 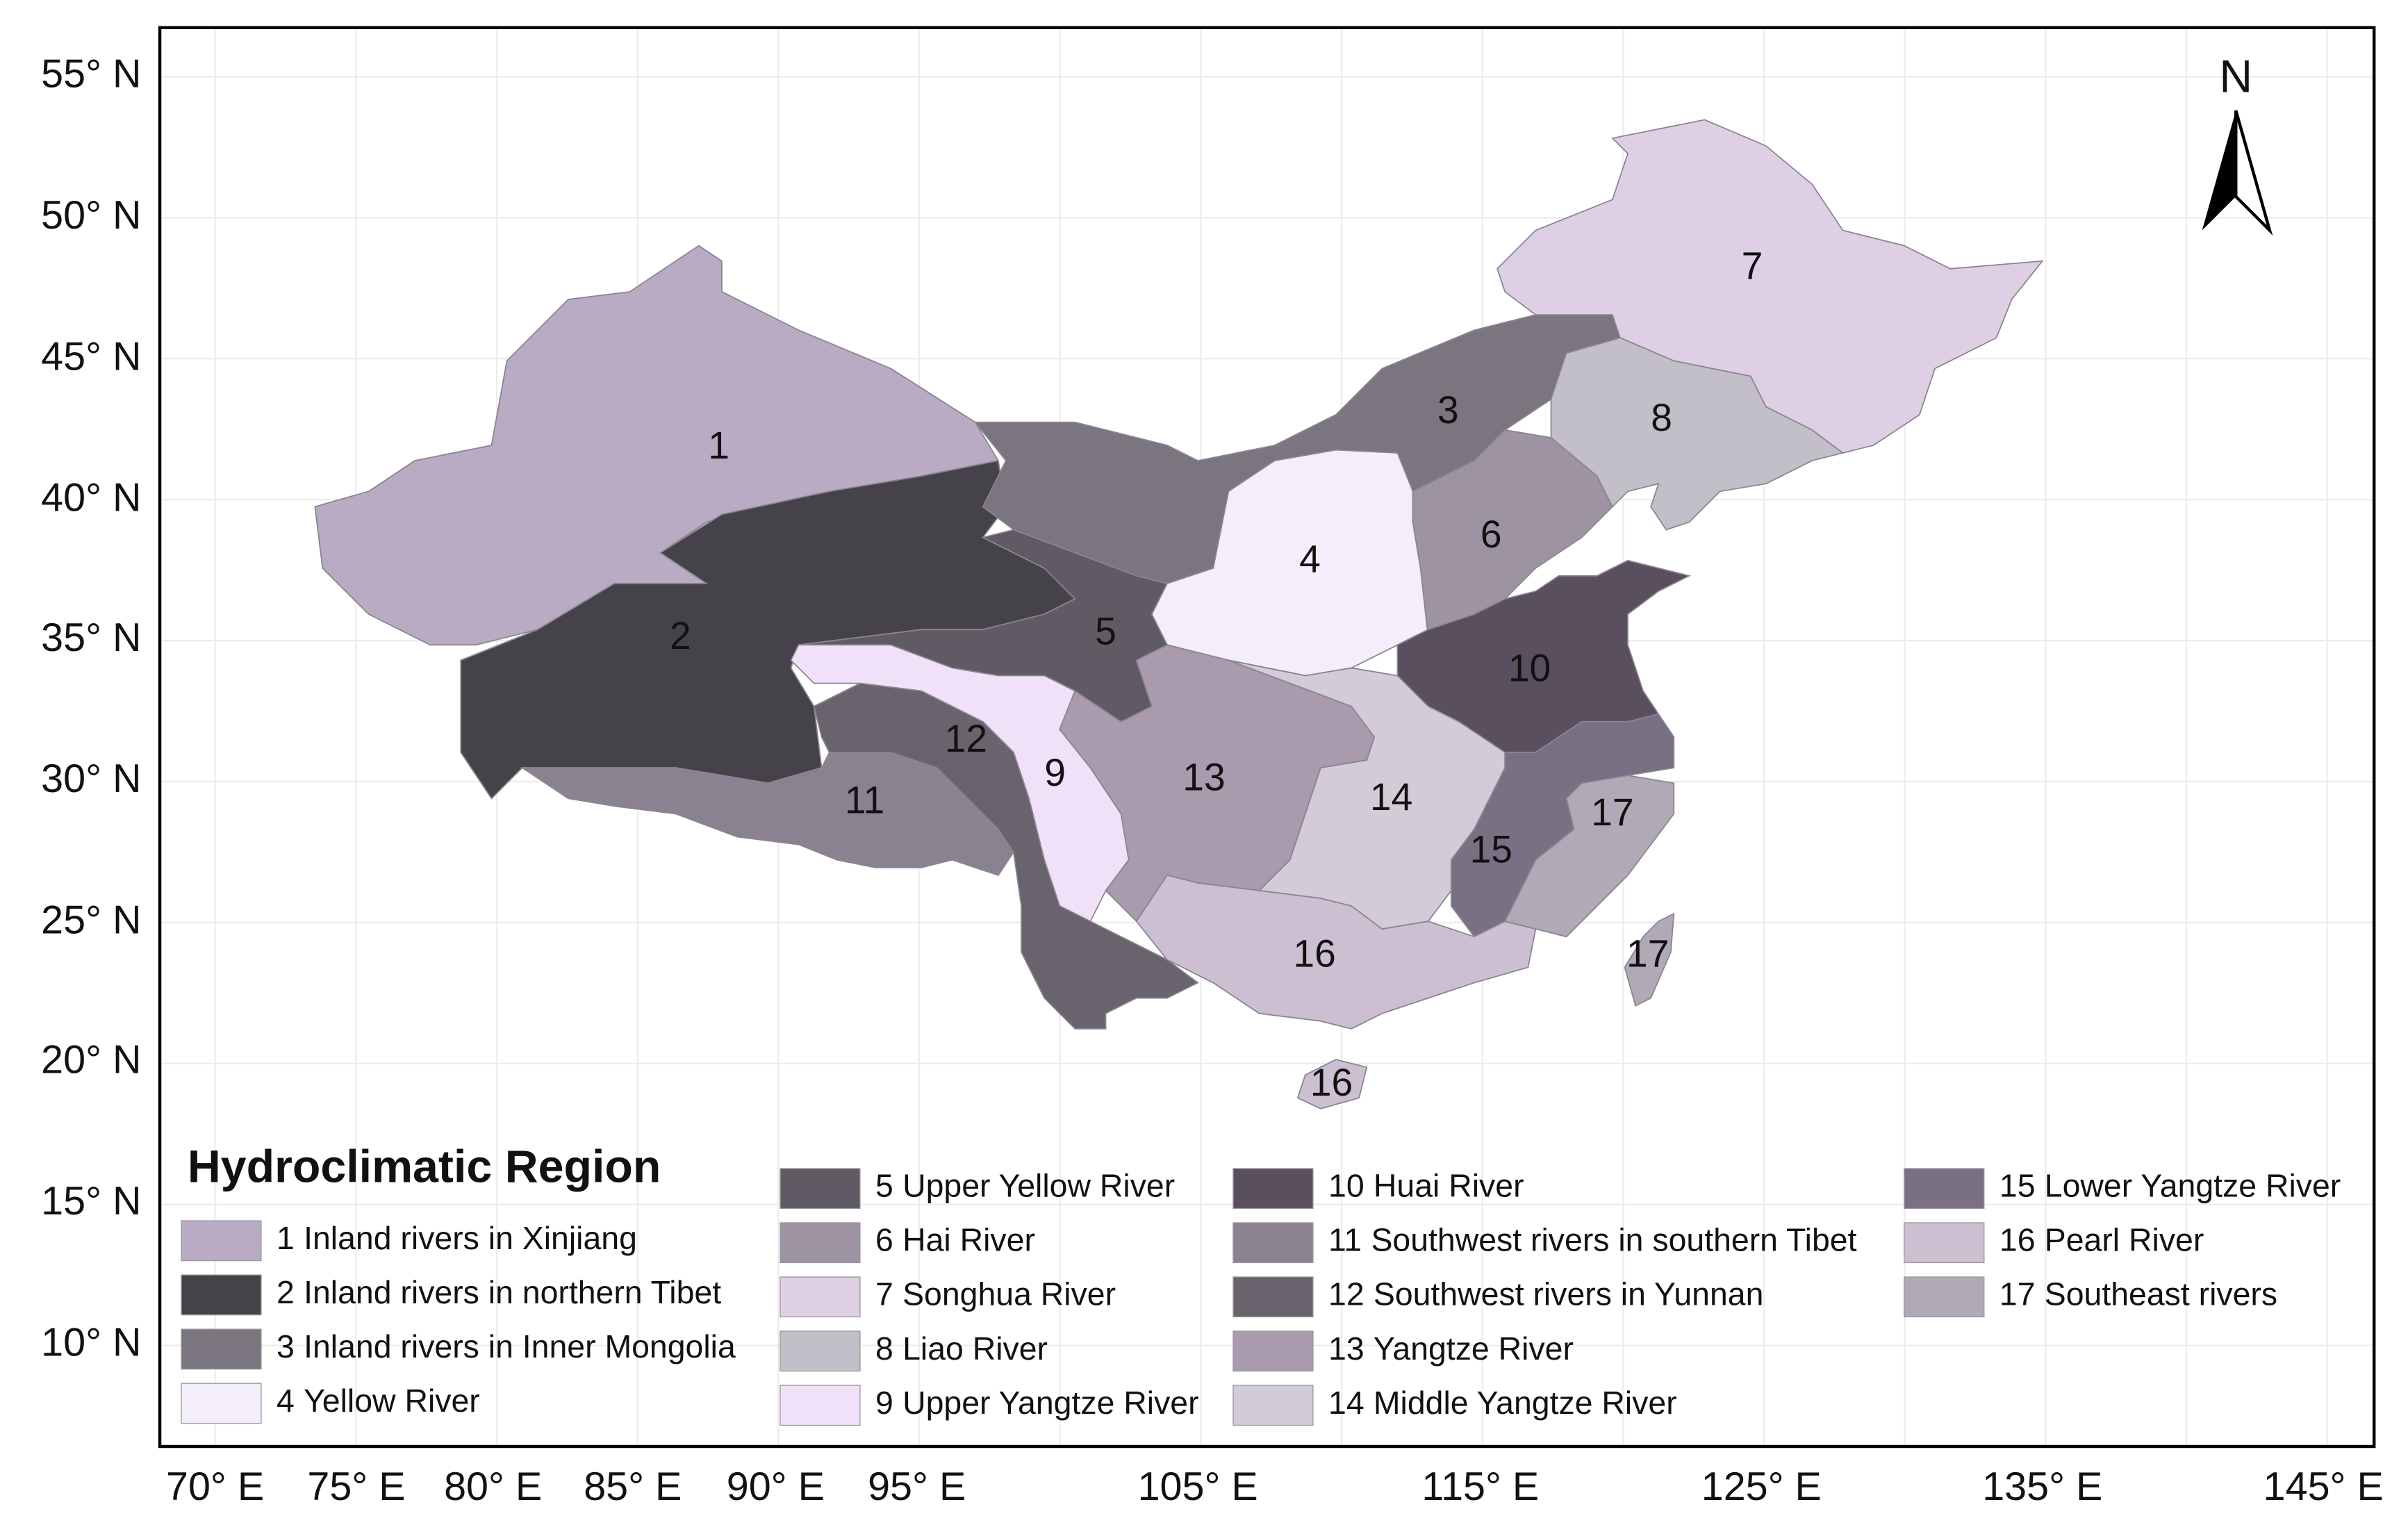 What do you see at coordinates (864, 801) in the screenshot?
I see `region-label: 11` at bounding box center [864, 801].